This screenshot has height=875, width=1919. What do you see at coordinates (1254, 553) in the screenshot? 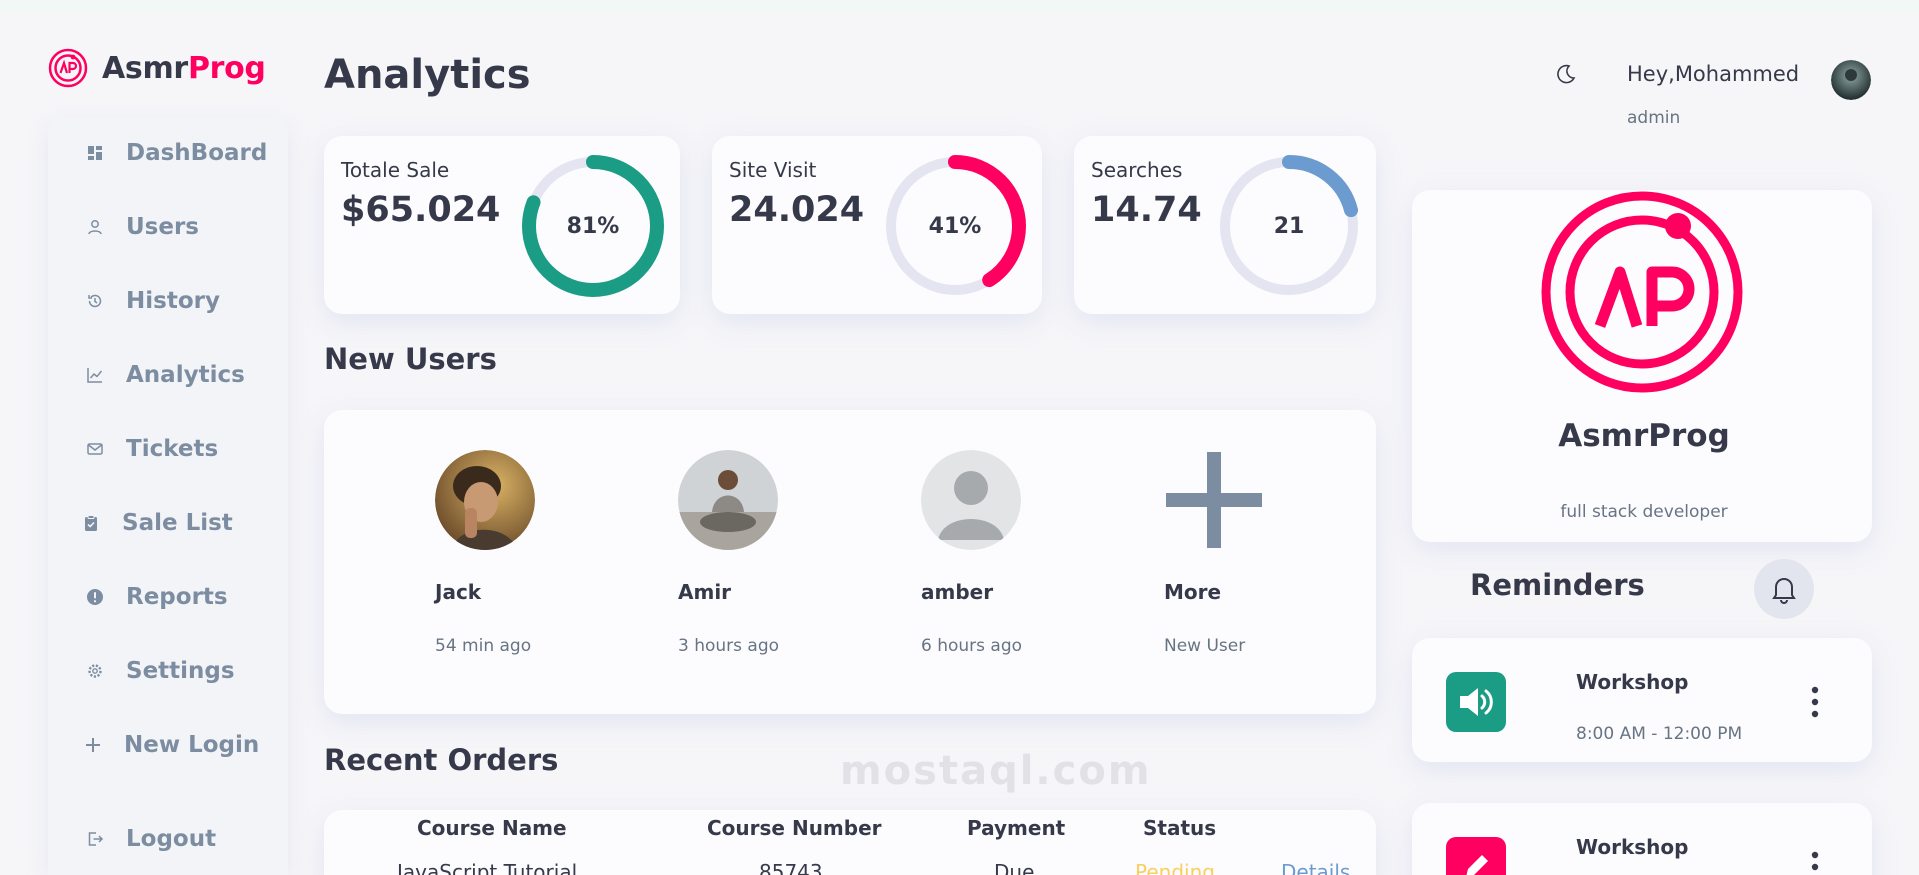
I see `more-users: More New User` at bounding box center [1254, 553].